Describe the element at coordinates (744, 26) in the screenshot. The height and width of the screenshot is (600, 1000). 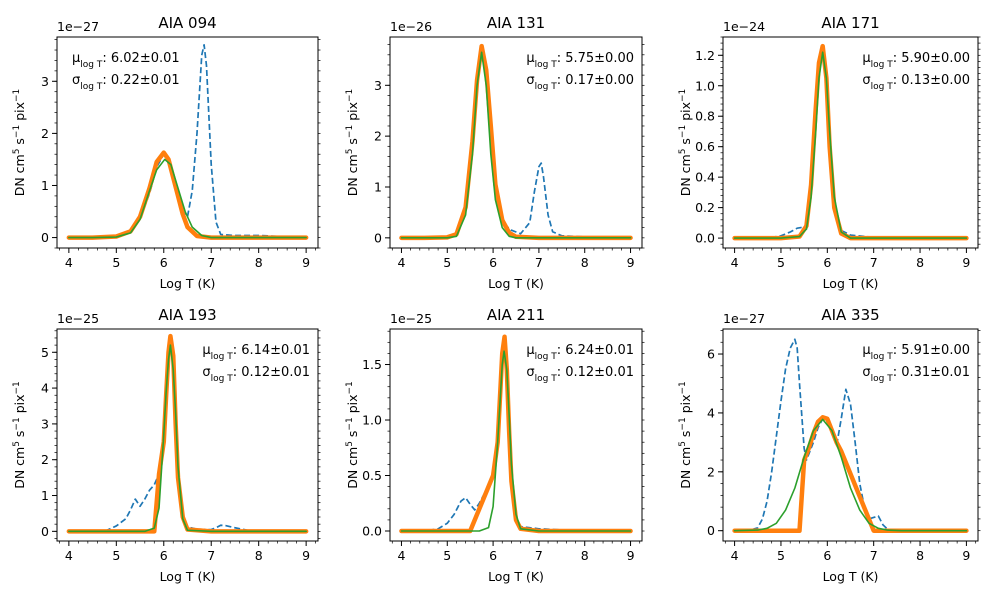
I see `y-offset-exponent: 1e−24` at that location.